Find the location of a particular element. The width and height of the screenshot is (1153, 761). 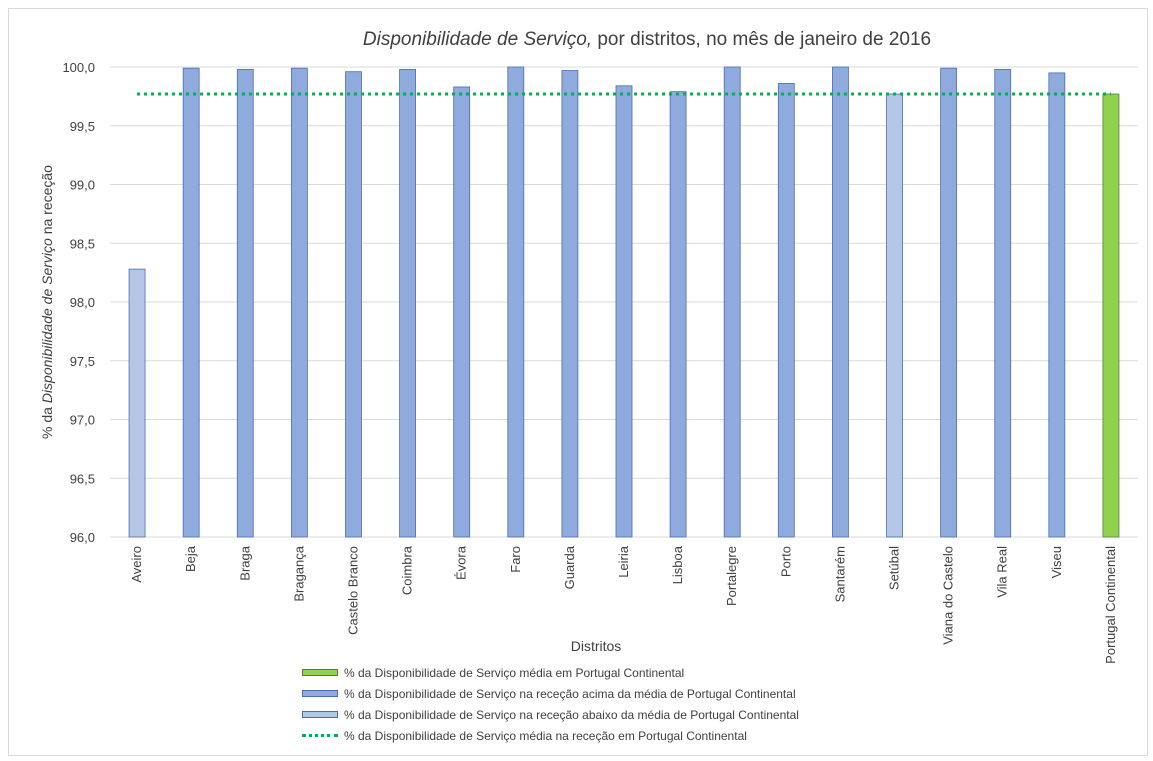

x-tick-label: Portugal Continental is located at coordinates (1110, 605).